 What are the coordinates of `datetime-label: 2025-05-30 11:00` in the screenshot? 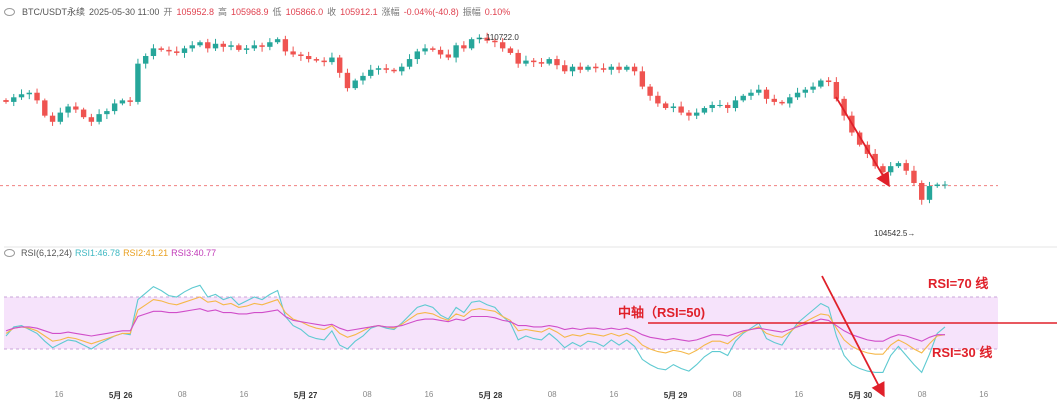 It's located at (124, 11).